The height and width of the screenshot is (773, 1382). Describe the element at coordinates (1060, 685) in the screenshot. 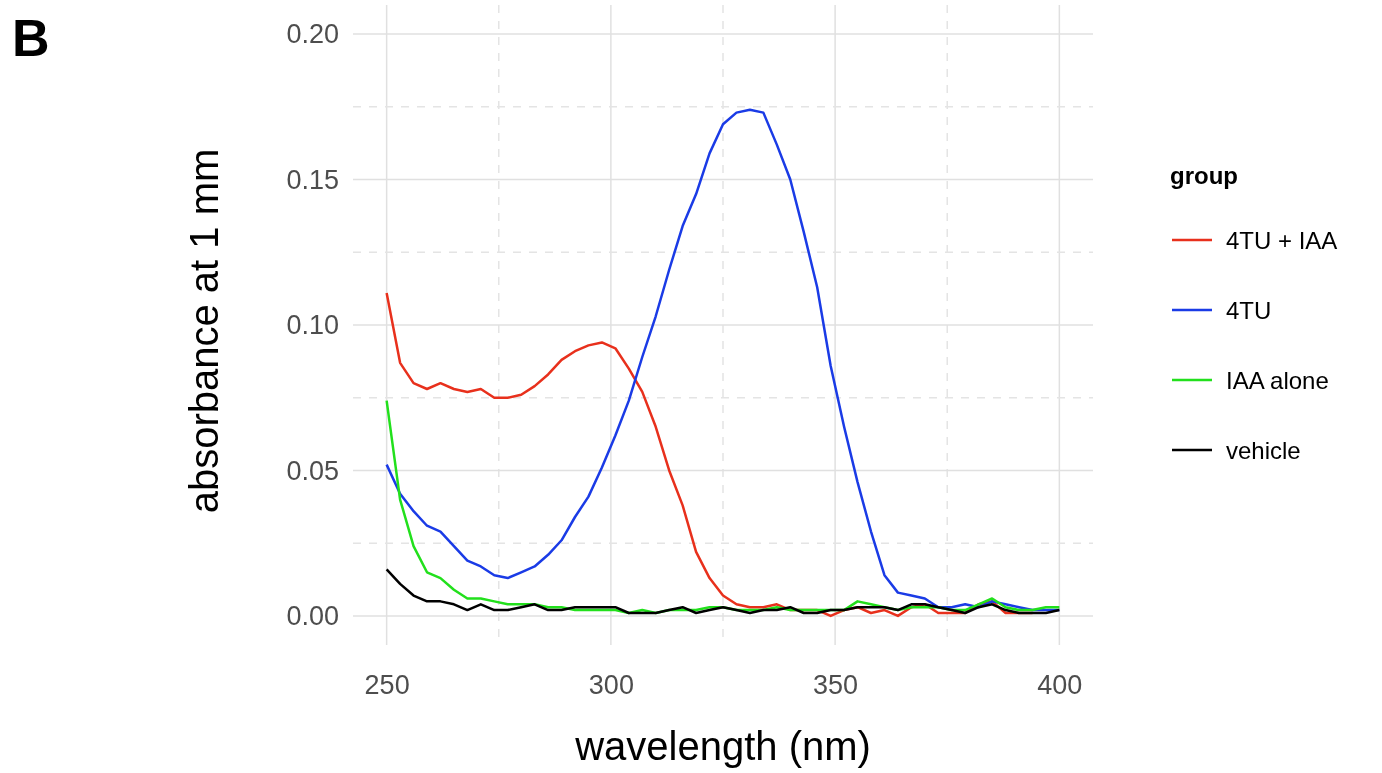

I see `x-tick-label: 400` at that location.